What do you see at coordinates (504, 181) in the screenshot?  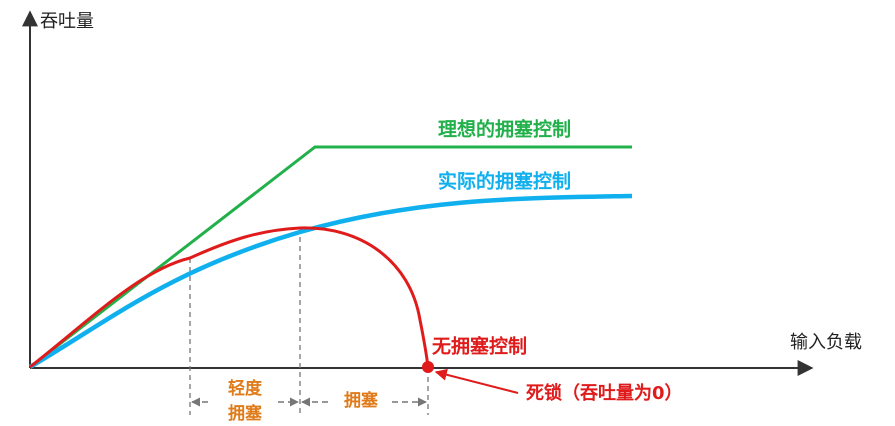 I see `actual-label: 实际的拥塞控制` at bounding box center [504, 181].